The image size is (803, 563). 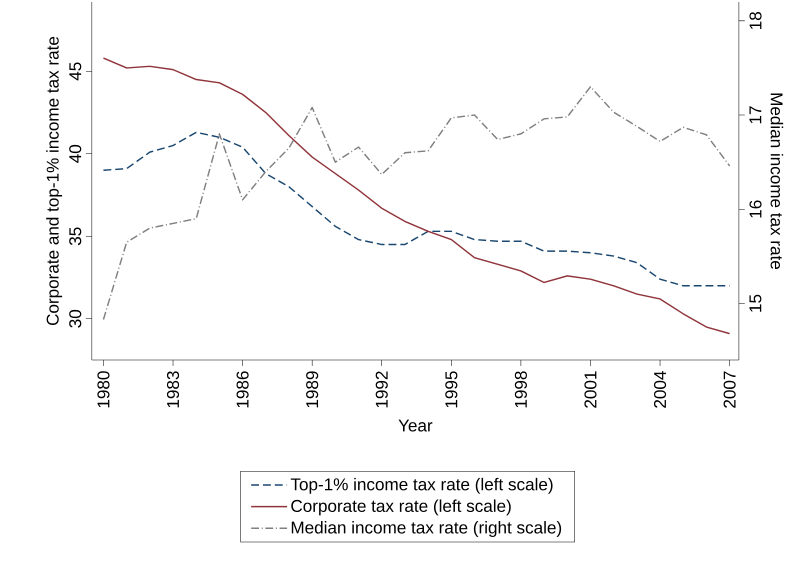 What do you see at coordinates (777, 181) in the screenshot?
I see `y2-axis-title: Median income tax rate` at bounding box center [777, 181].